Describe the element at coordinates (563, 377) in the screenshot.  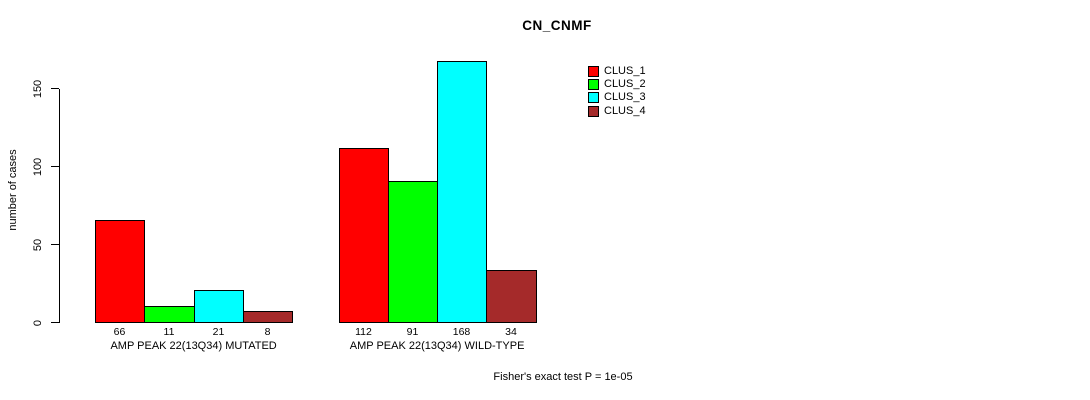
I see `fisher-test-annotation: Fisher's exact test P = 1e-05` at that location.